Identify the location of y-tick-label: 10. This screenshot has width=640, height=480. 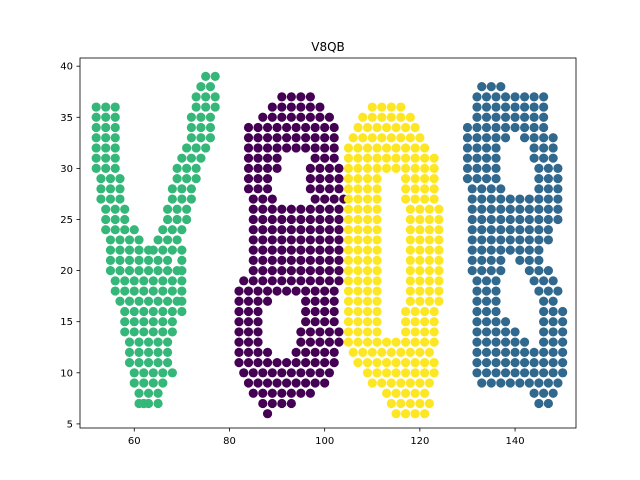
(66, 373).